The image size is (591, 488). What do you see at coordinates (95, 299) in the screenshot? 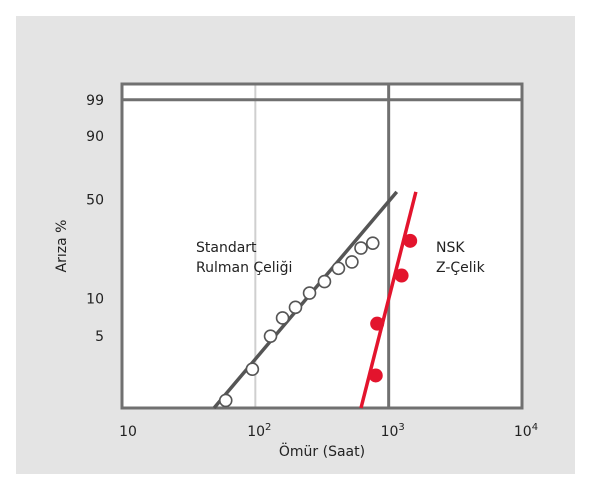
I see `y-tick-label-10: 10` at bounding box center [95, 299].